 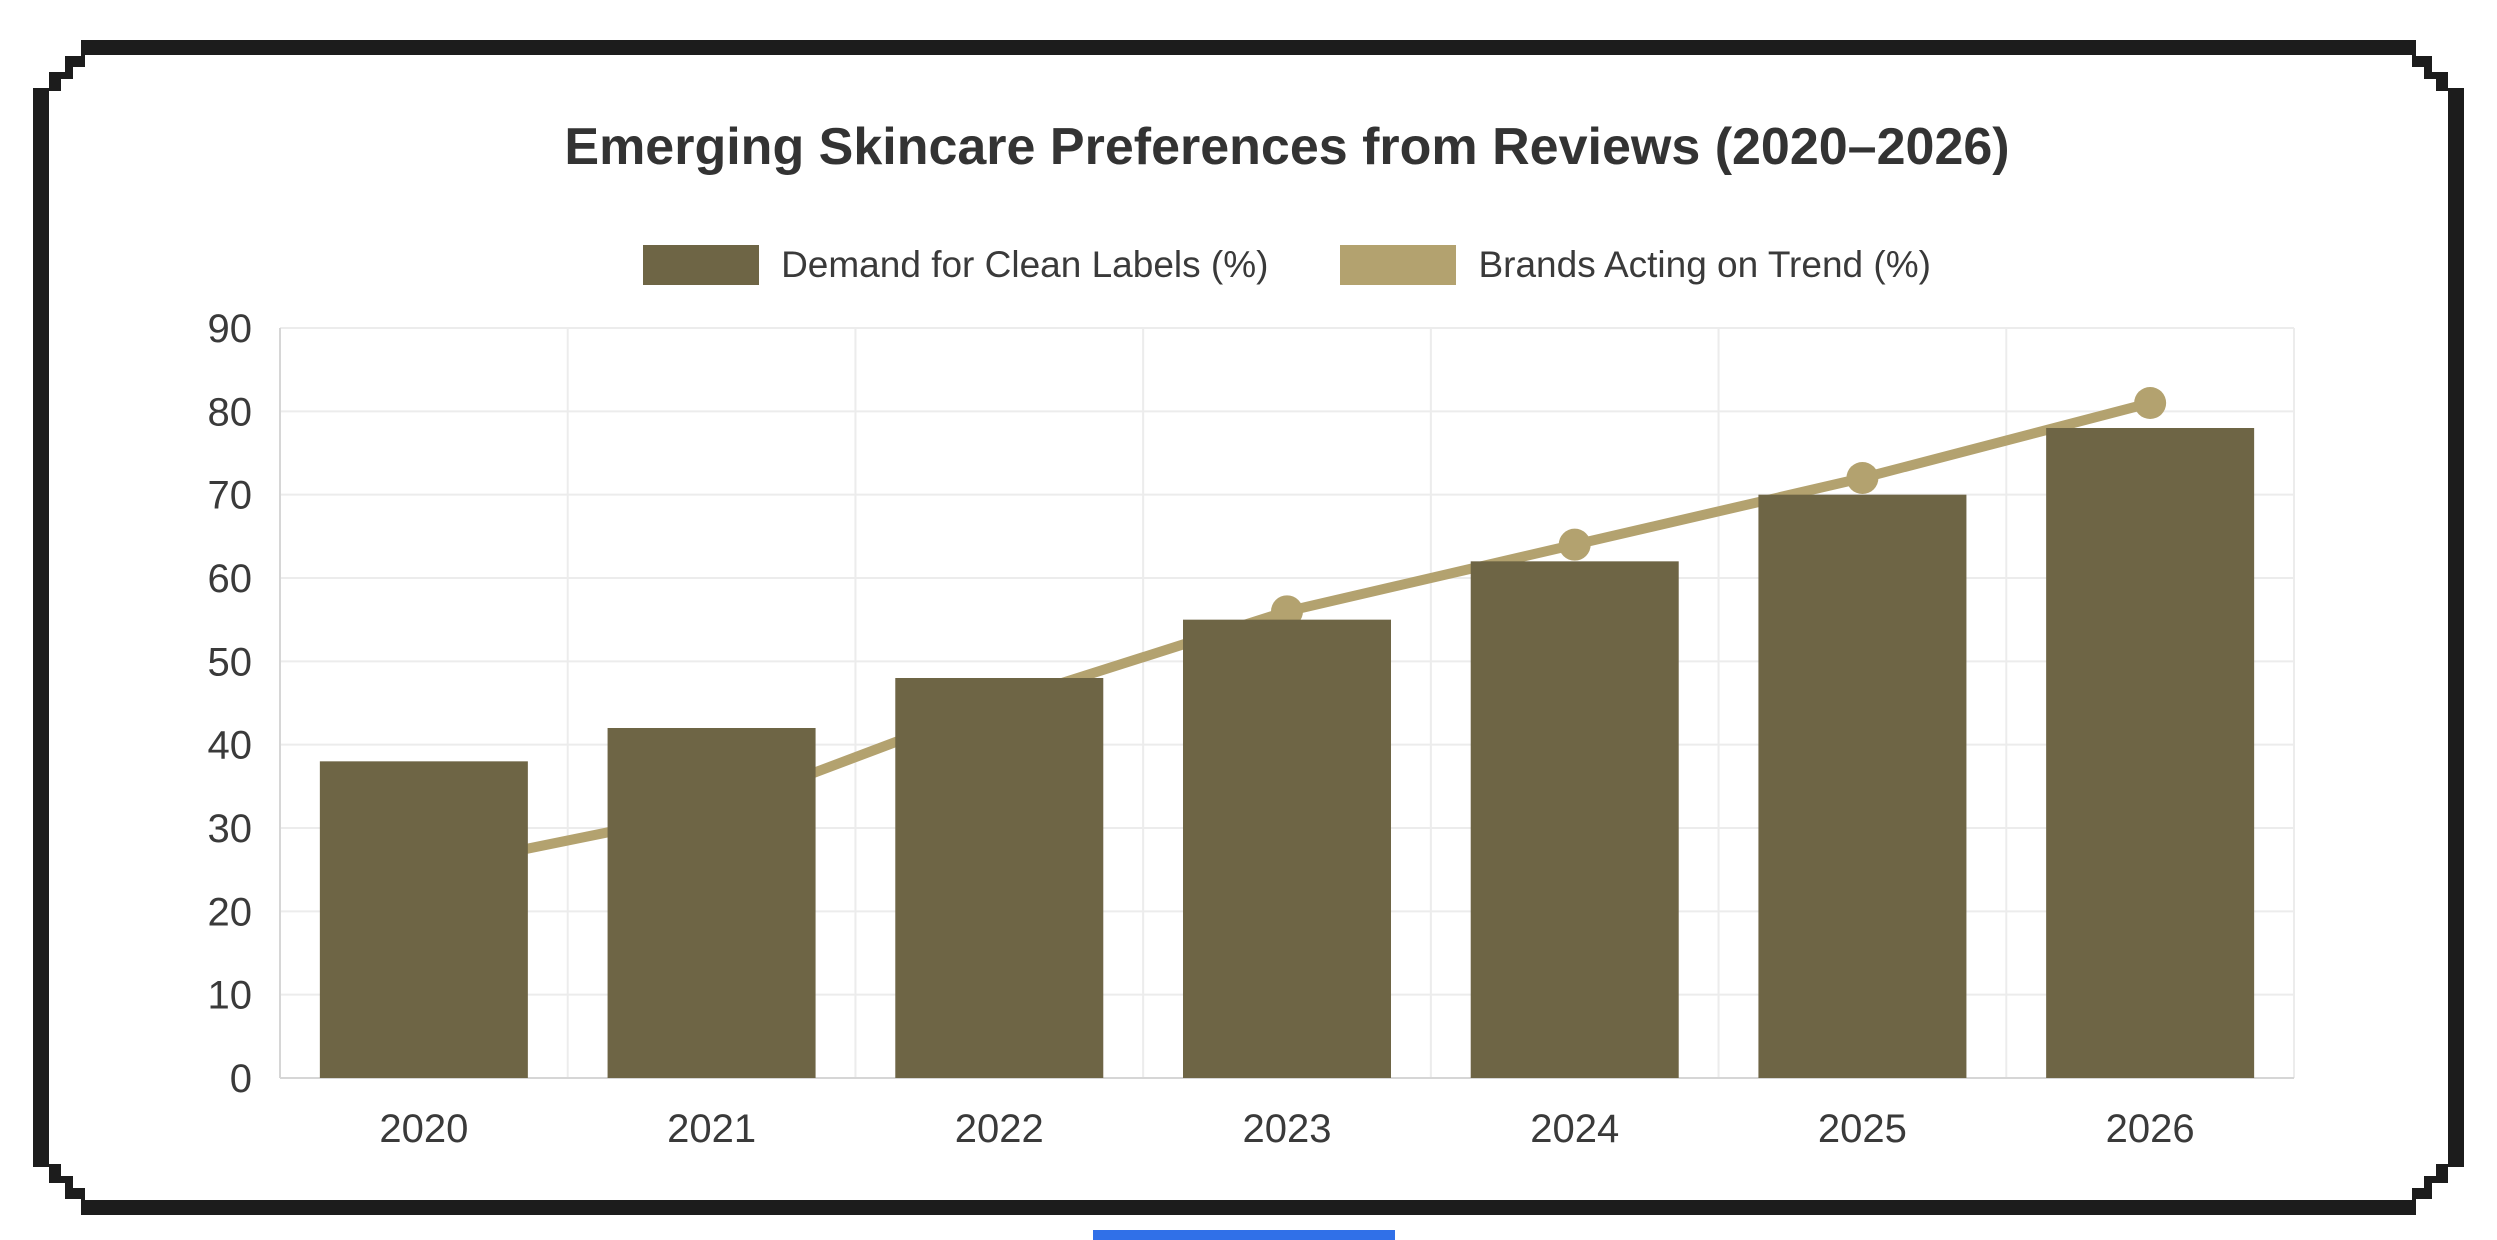 What do you see at coordinates (1287, 1129) in the screenshot?
I see `x-axis-tick-label: 2023` at bounding box center [1287, 1129].